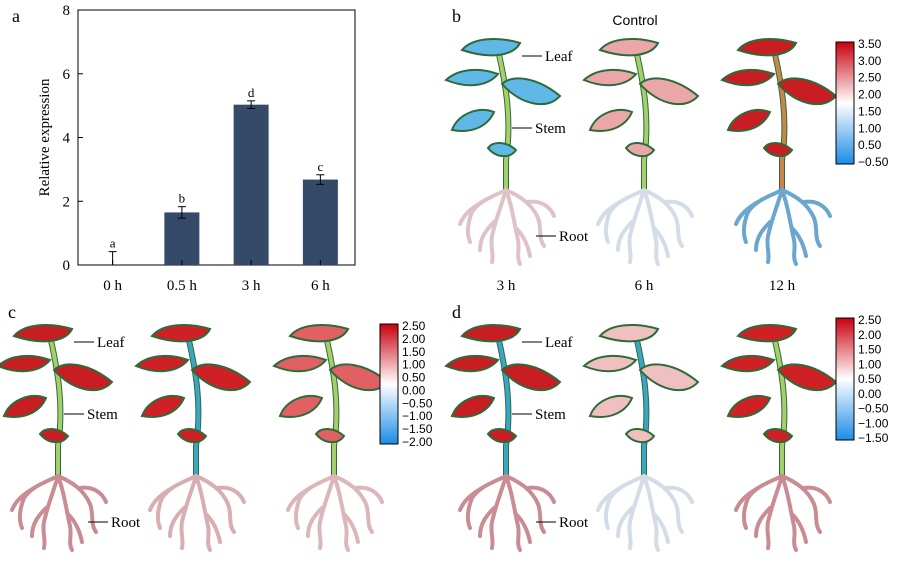  Describe the element at coordinates (251, 92) in the screenshot. I see `significance-label: d` at that location.